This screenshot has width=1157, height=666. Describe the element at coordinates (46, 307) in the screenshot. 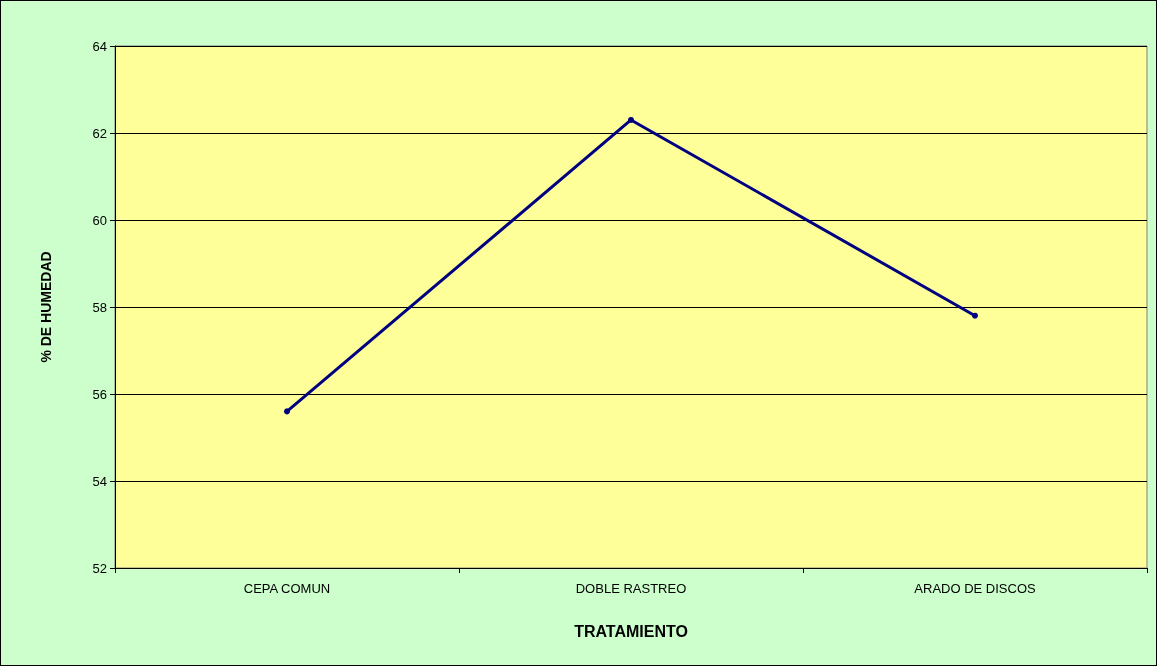

I see `y-axis-title: % DE HUMEDAD` at that location.